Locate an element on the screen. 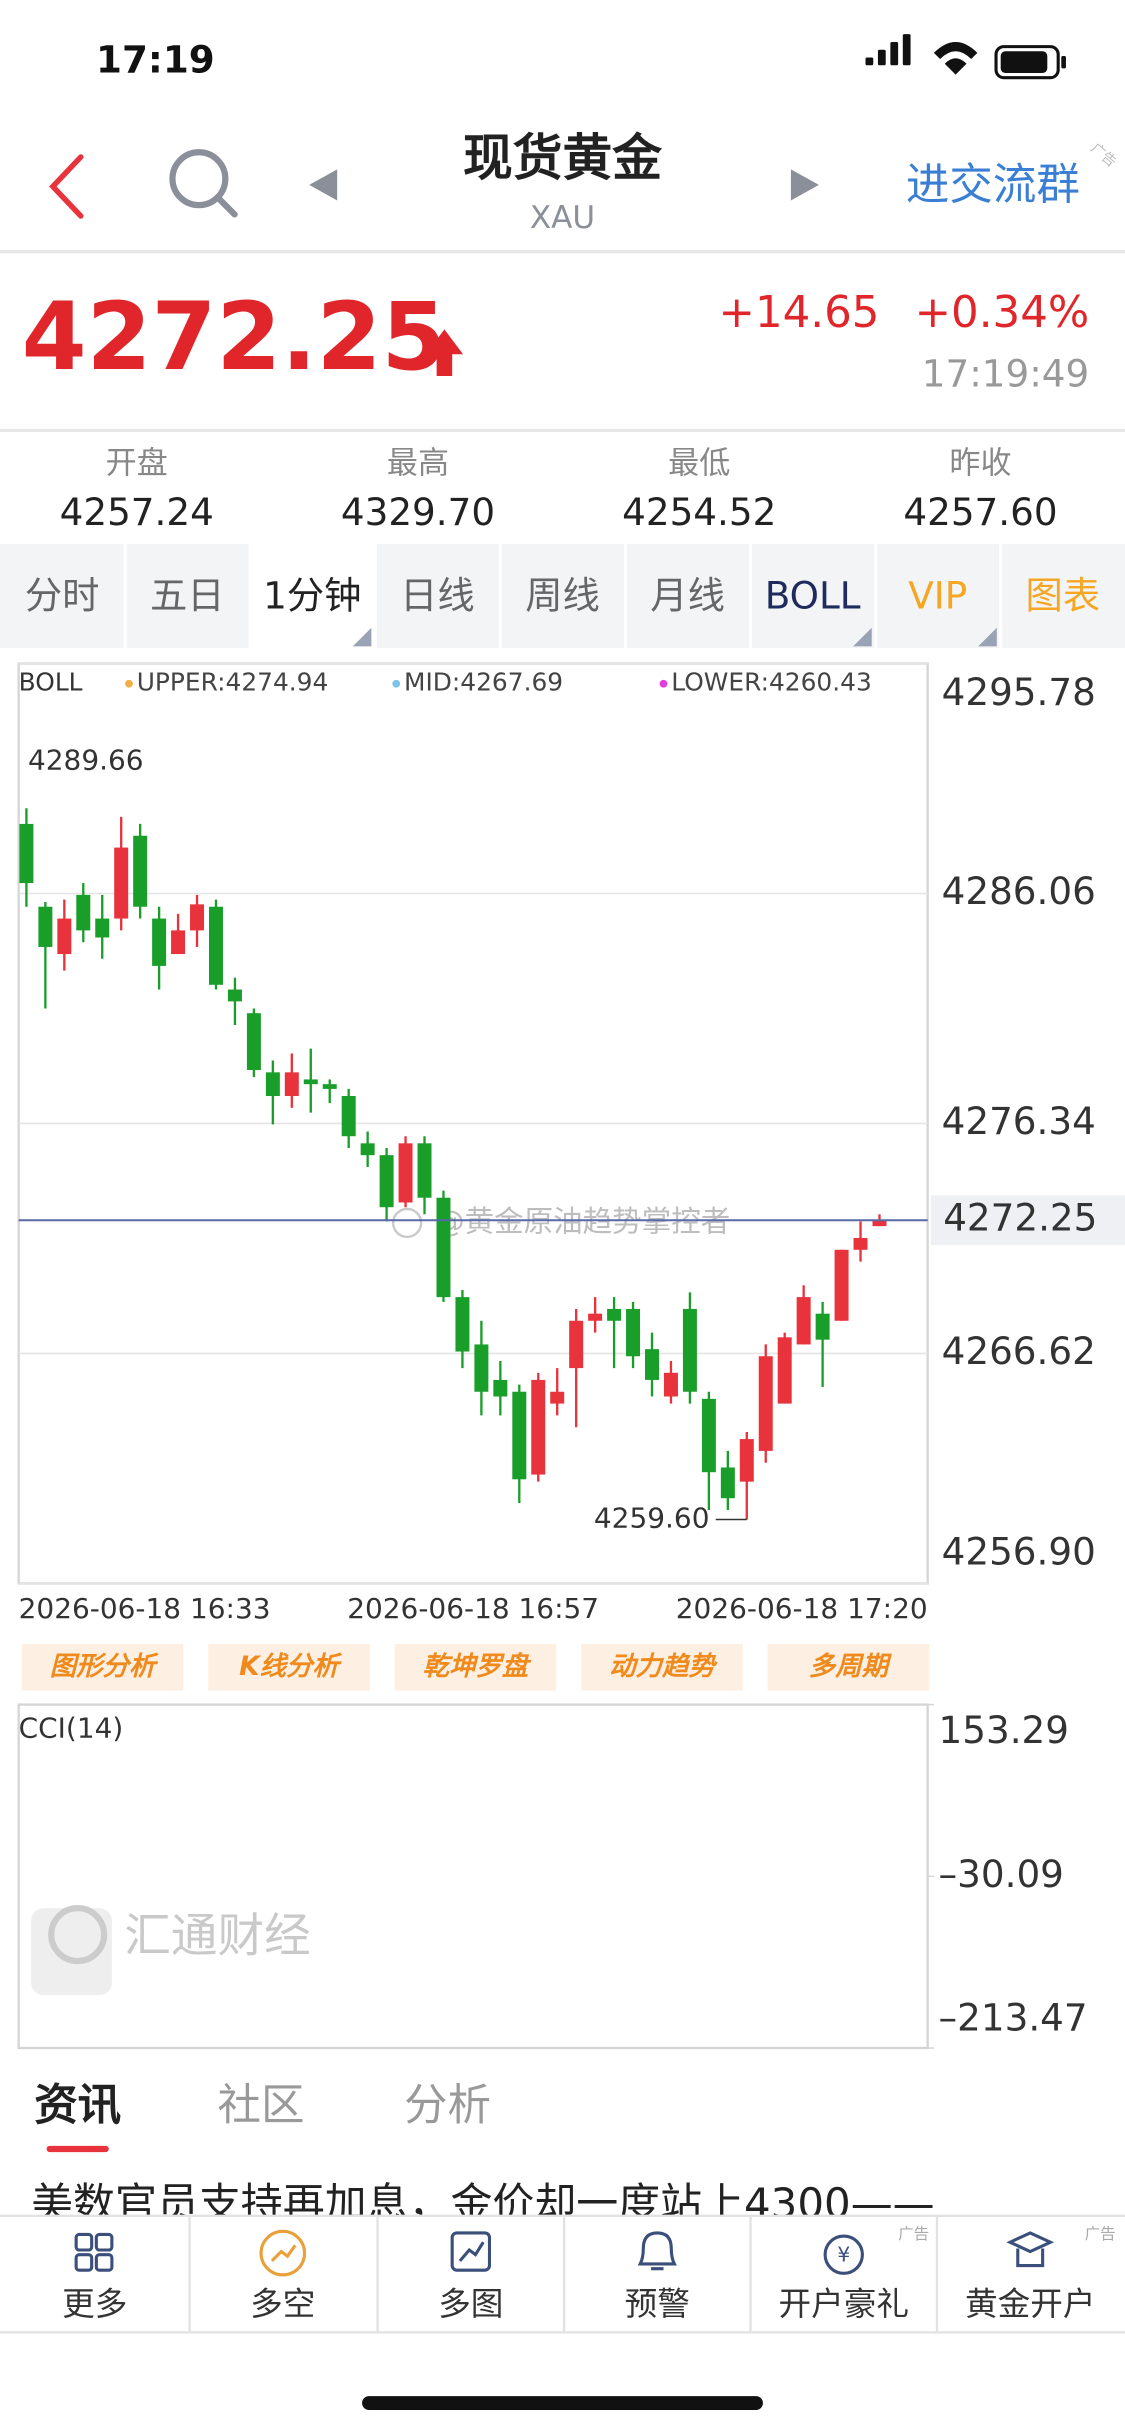 The width and height of the screenshot is (1125, 2436). tab: 周线 is located at coordinates (562, 596).